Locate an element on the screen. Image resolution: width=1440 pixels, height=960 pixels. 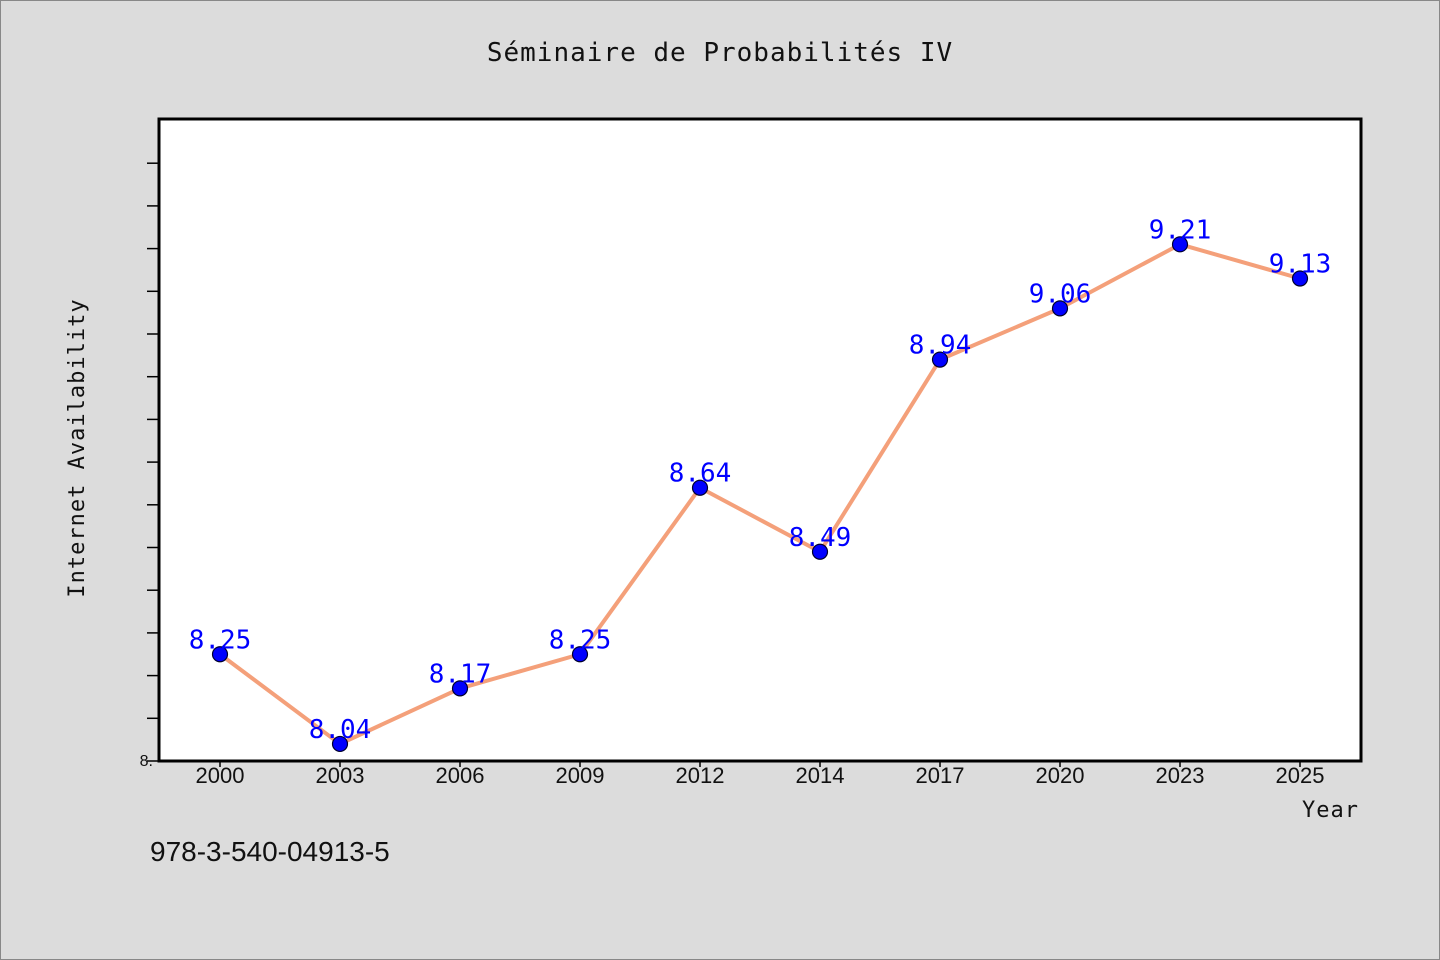
data-label: 8.49 is located at coordinates (820, 538).